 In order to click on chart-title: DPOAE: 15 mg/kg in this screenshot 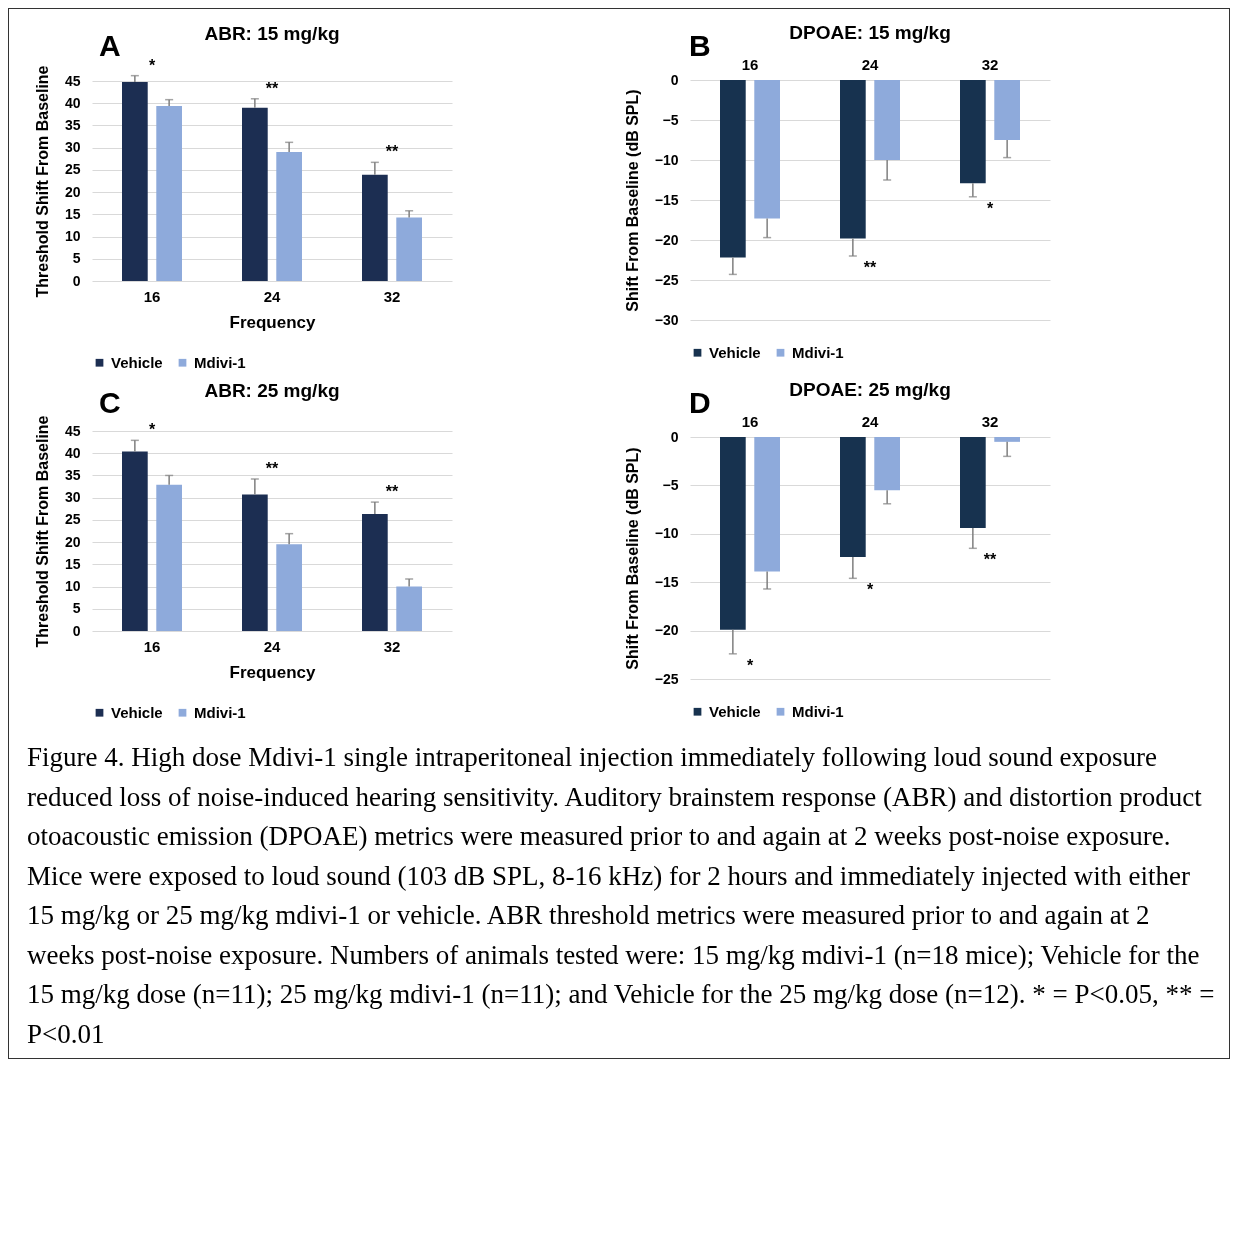, I will do `click(870, 32)`.